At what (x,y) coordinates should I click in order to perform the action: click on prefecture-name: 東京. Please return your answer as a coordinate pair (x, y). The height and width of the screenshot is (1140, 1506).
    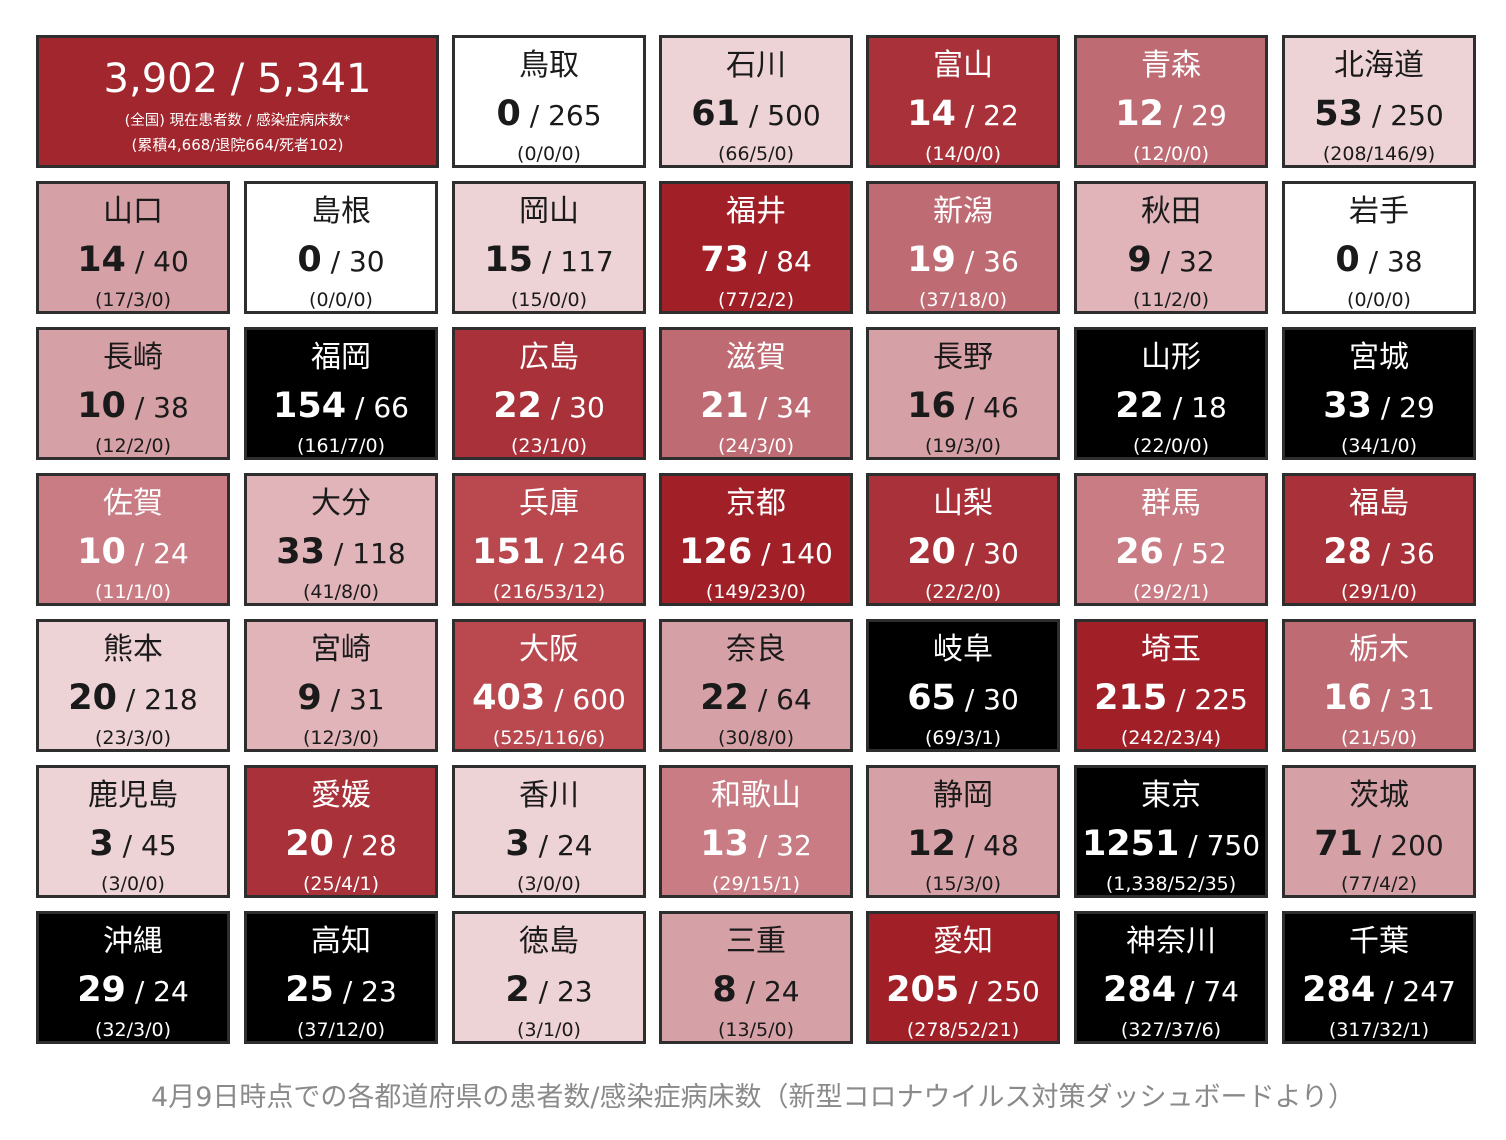
    Looking at the image, I should click on (1171, 795).